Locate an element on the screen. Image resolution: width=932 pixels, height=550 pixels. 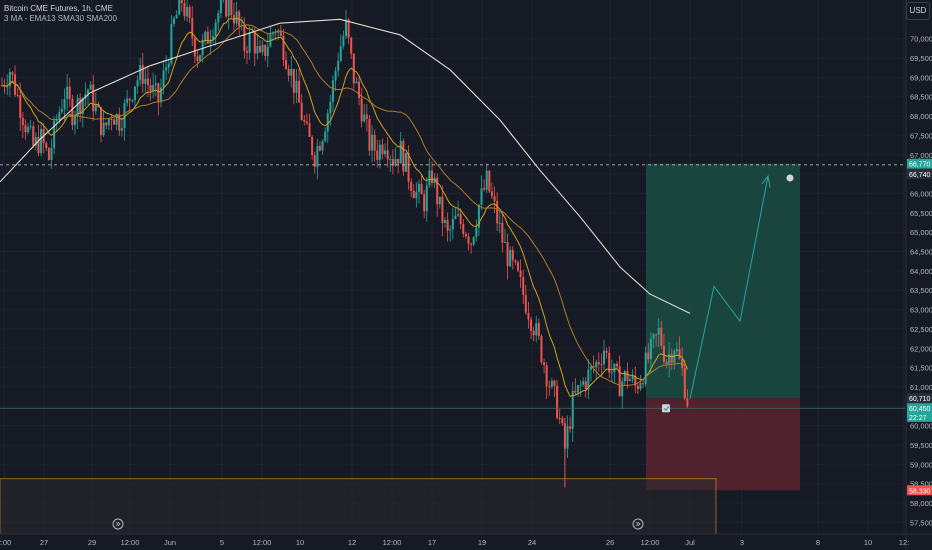
y-tick-label: 65,000 is located at coordinates (921, 232).